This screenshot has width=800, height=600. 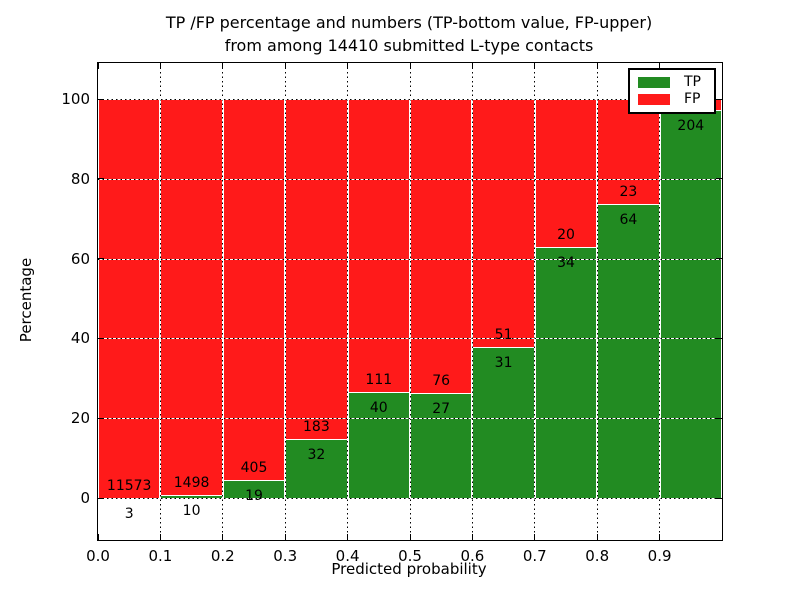 I want to click on x-tick-label-0.1: 0.1, so click(x=160, y=556).